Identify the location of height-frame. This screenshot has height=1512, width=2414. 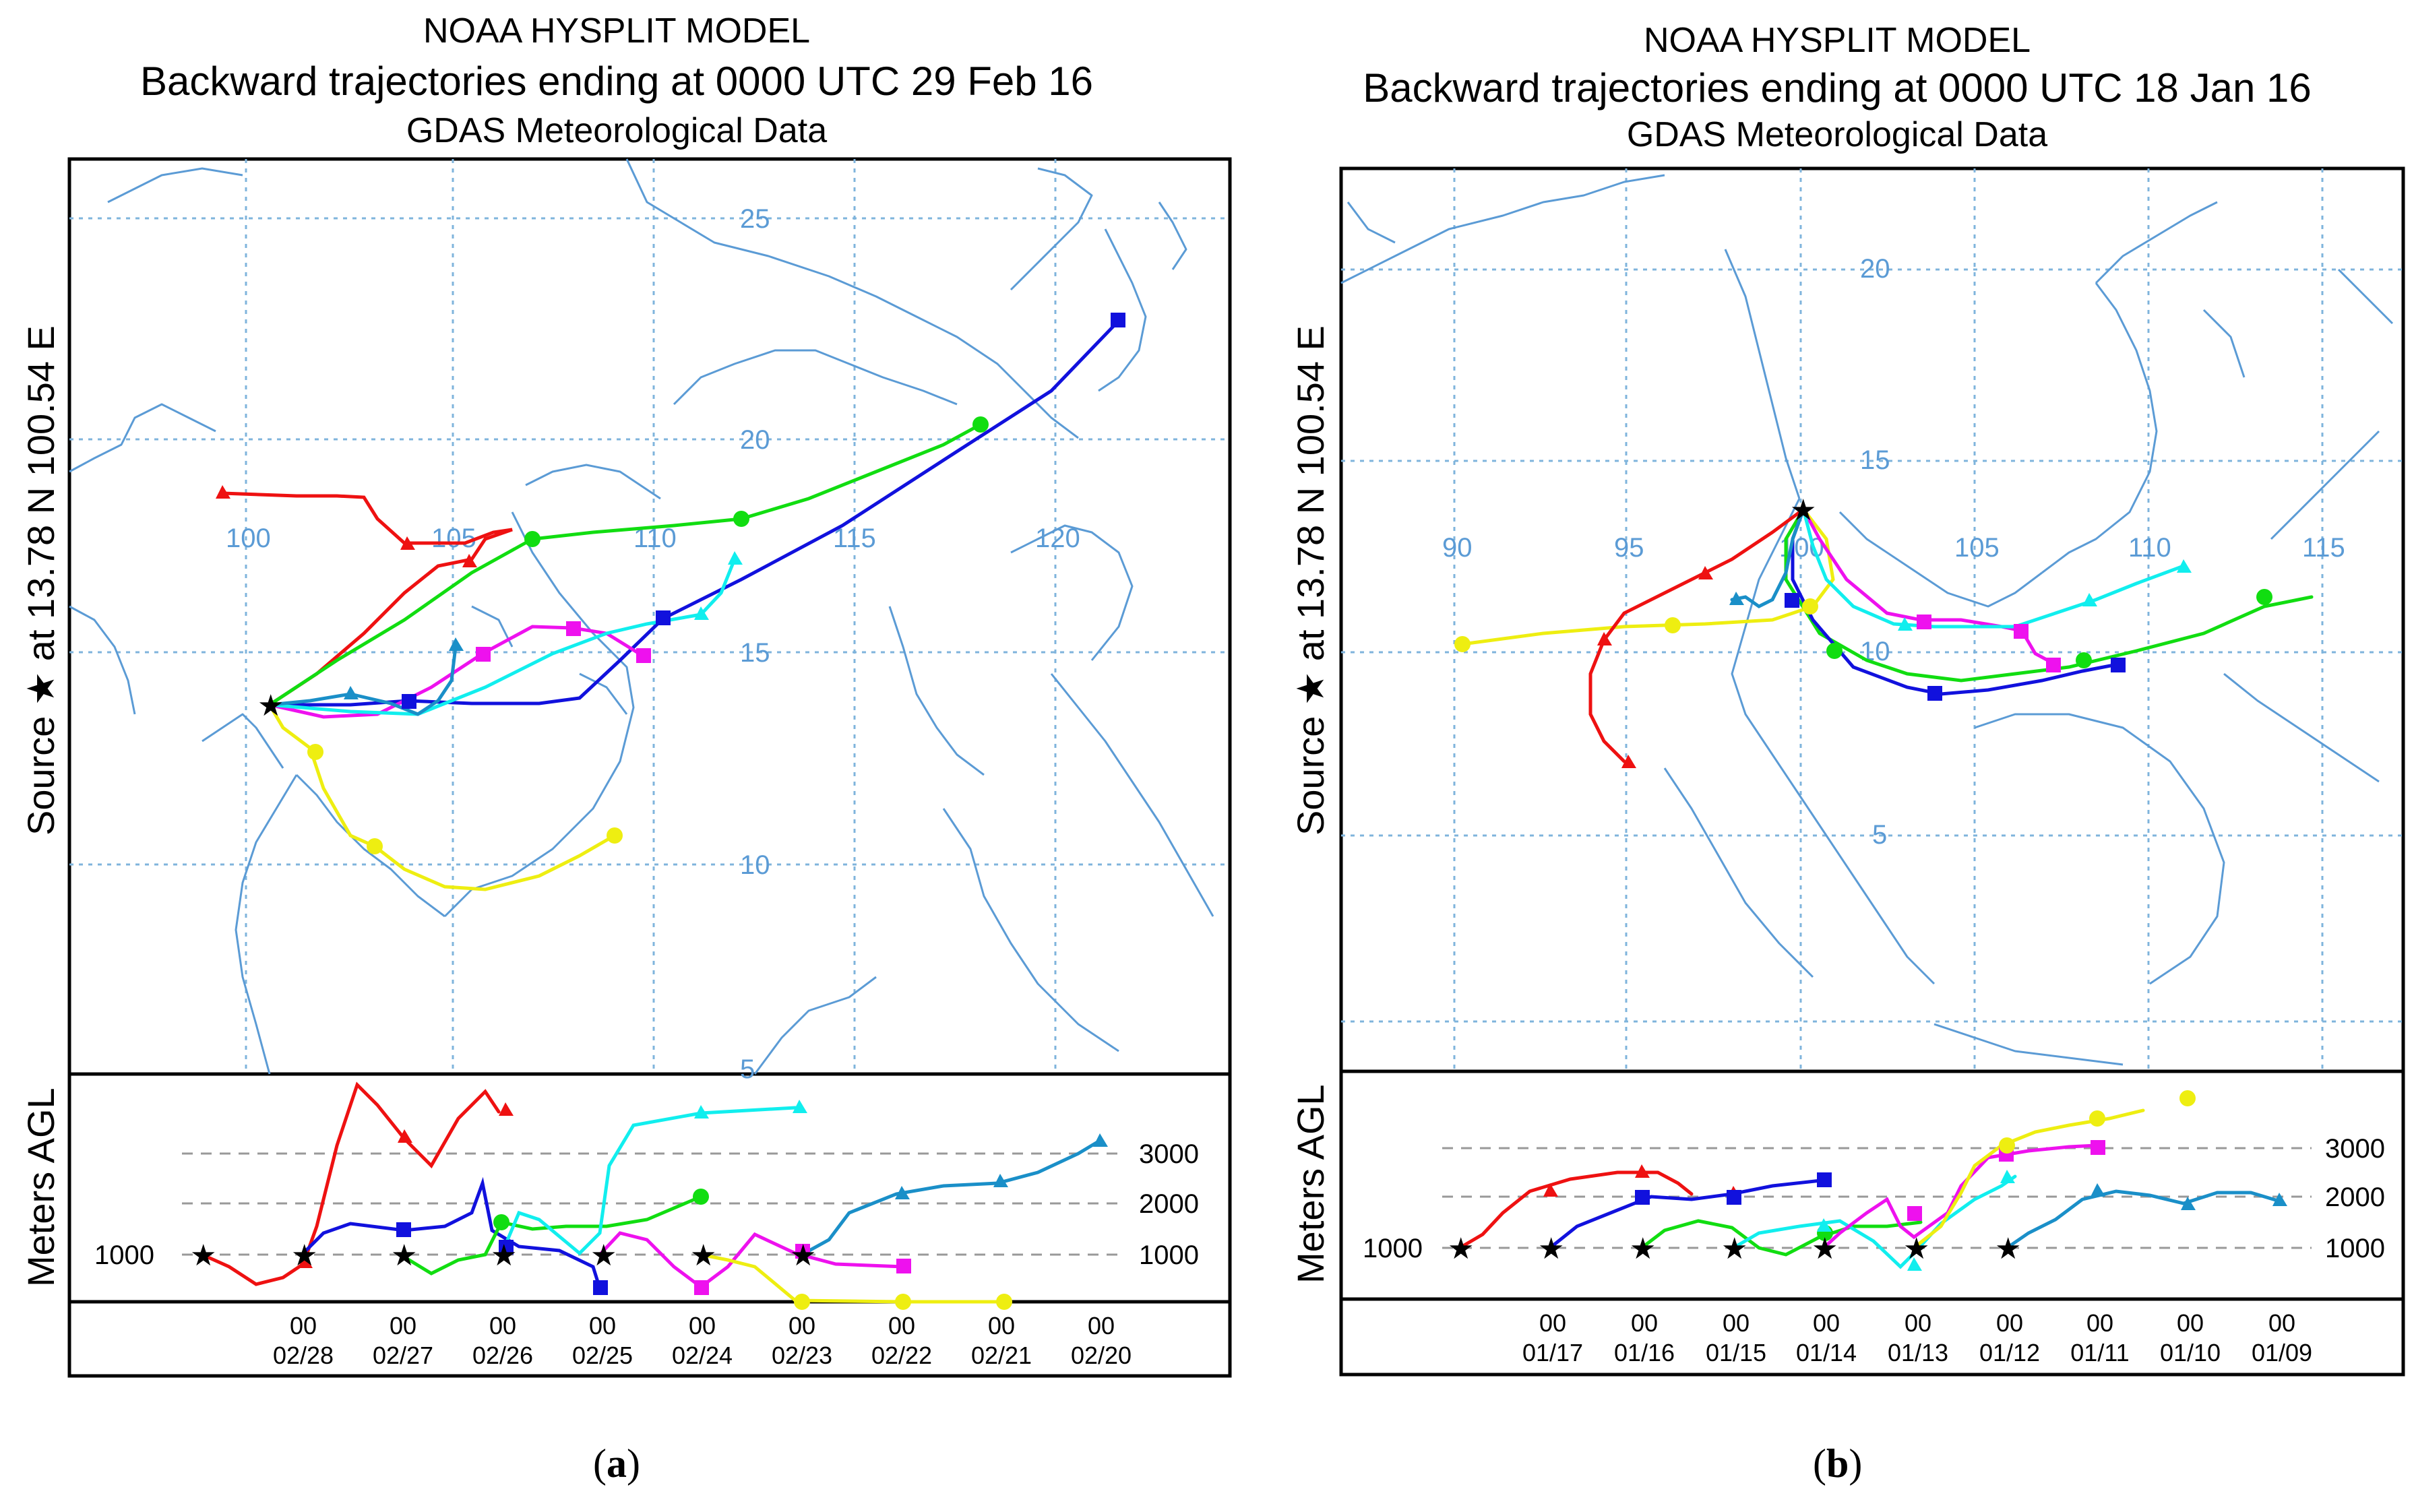
(1872, 1185).